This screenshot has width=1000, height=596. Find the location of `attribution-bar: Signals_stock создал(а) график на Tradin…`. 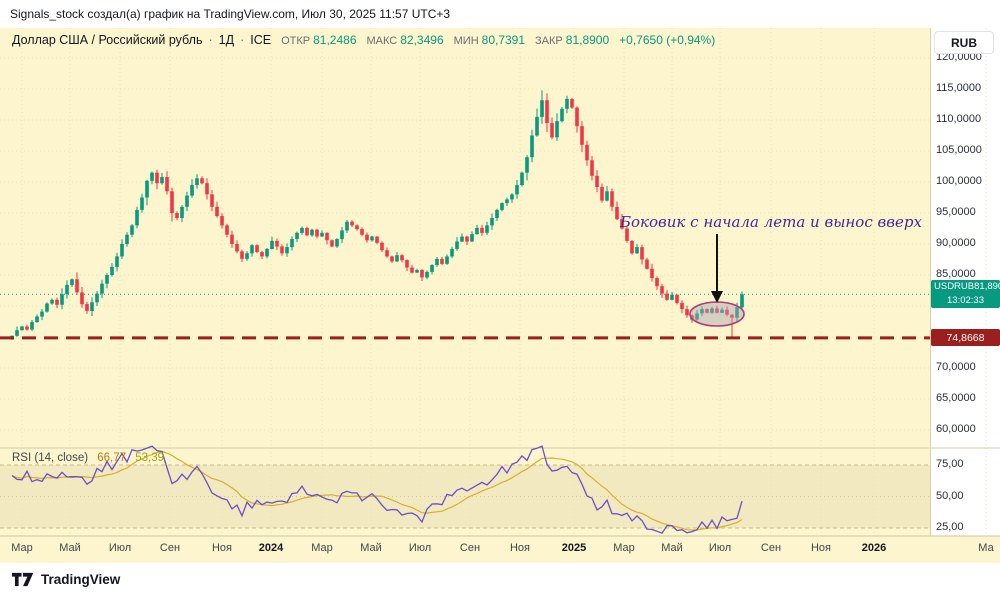

attribution-bar: Signals_stock создал(а) график на Tradin… is located at coordinates (500, 14).